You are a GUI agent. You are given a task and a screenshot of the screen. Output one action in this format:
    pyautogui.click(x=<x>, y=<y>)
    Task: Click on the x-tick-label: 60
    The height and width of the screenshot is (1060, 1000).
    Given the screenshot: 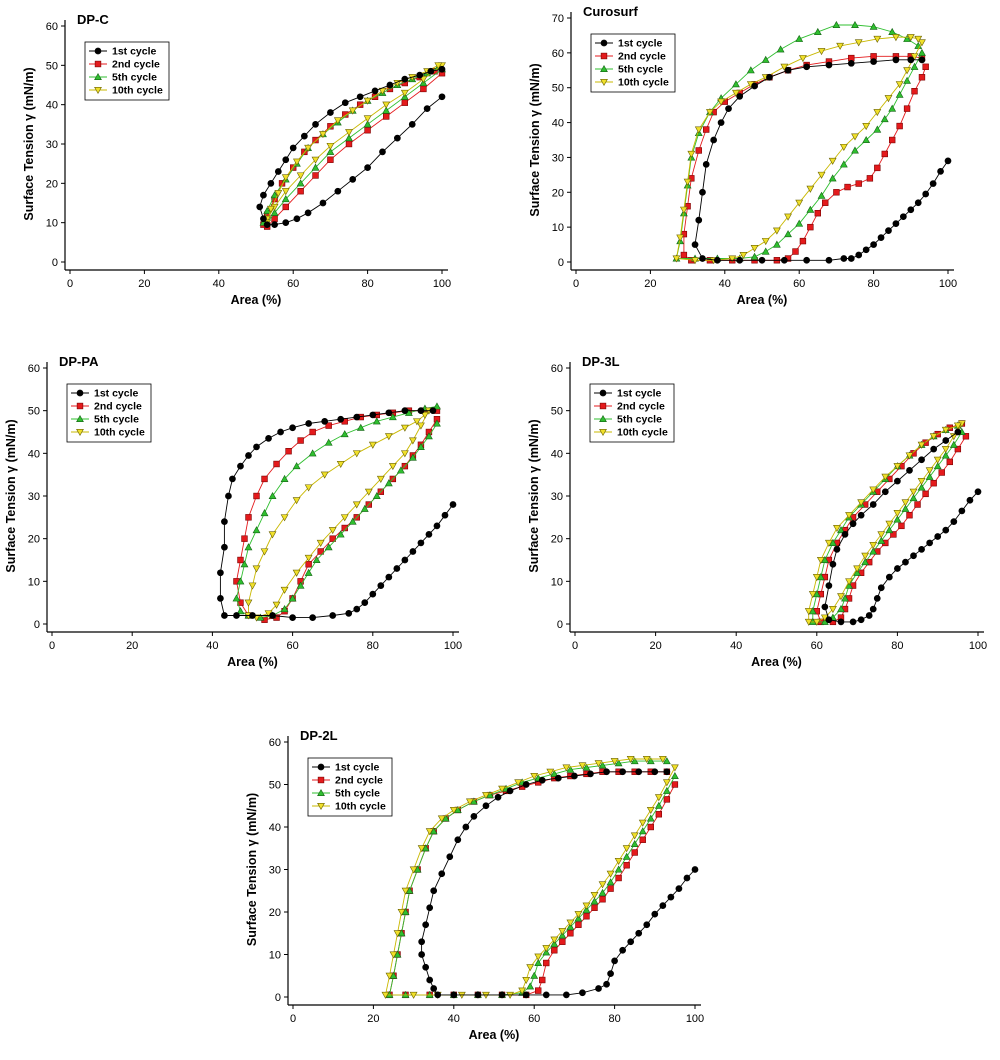 What is the action you would take?
    pyautogui.click(x=292, y=646)
    